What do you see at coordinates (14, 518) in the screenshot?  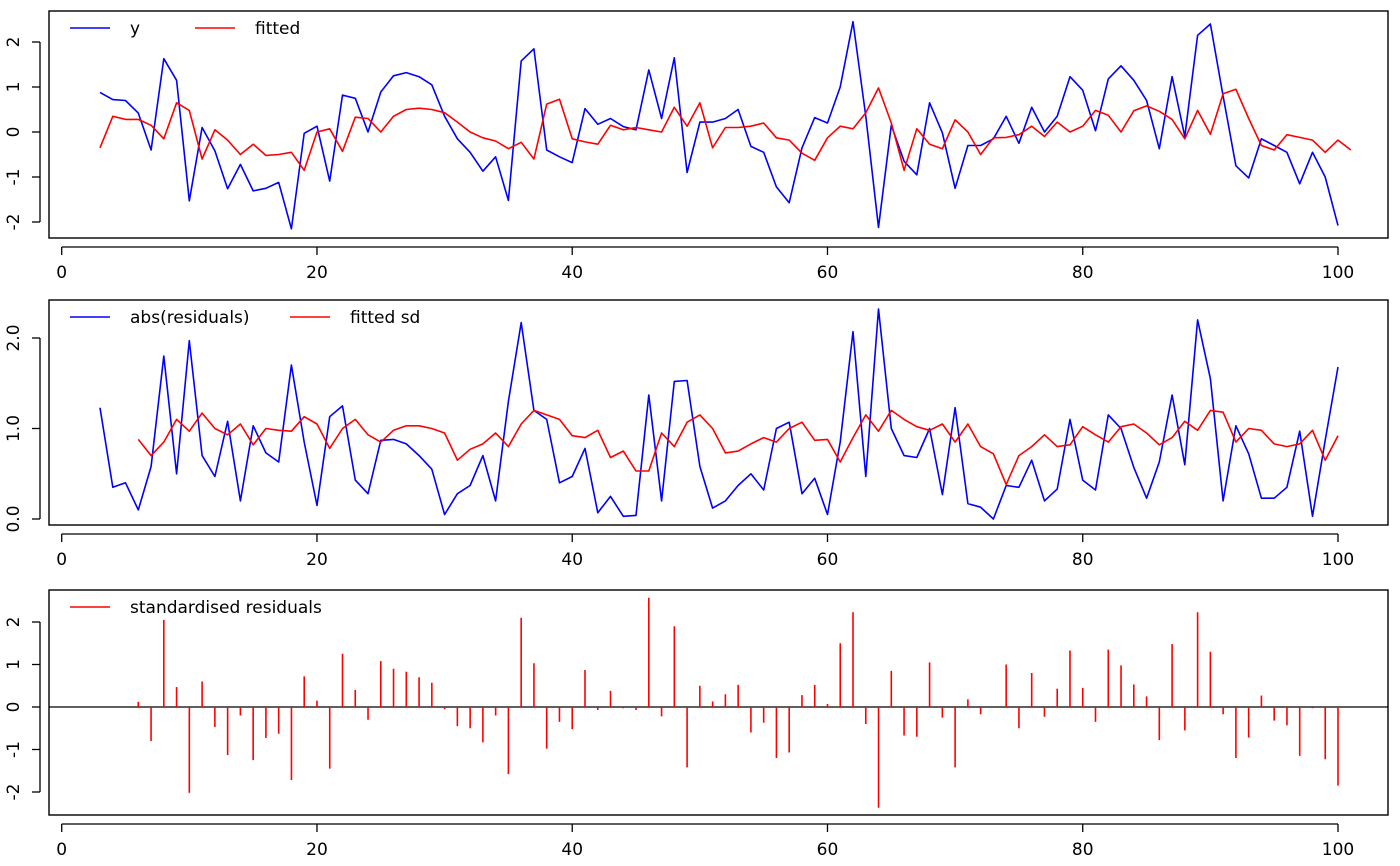 I see `y-tick-label: 0.0` at bounding box center [14, 518].